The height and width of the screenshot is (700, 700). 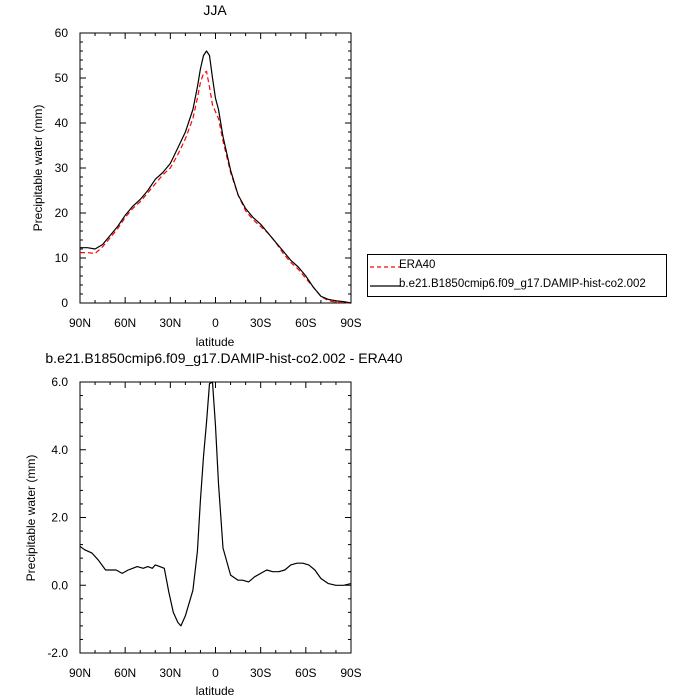 What do you see at coordinates (170, 323) in the screenshot?
I see `top-xtick-label: 30N` at bounding box center [170, 323].